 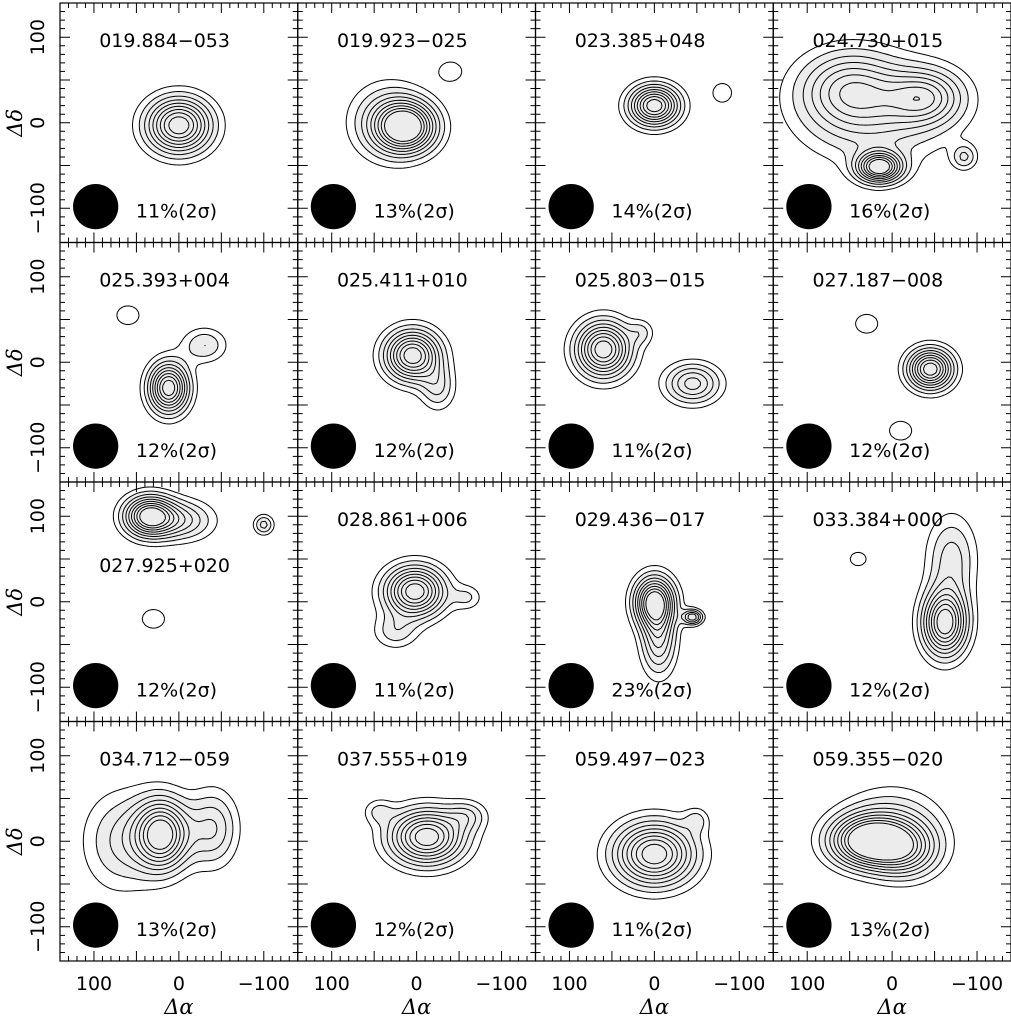 What do you see at coordinates (402, 41) in the screenshot?
I see `source-name: 019.923−025` at bounding box center [402, 41].